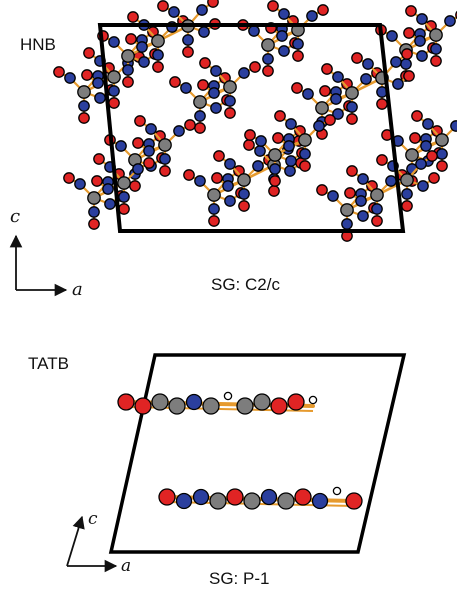 This screenshot has width=457, height=591. I want to click on tatb-axes: c a, so click(98, 542).